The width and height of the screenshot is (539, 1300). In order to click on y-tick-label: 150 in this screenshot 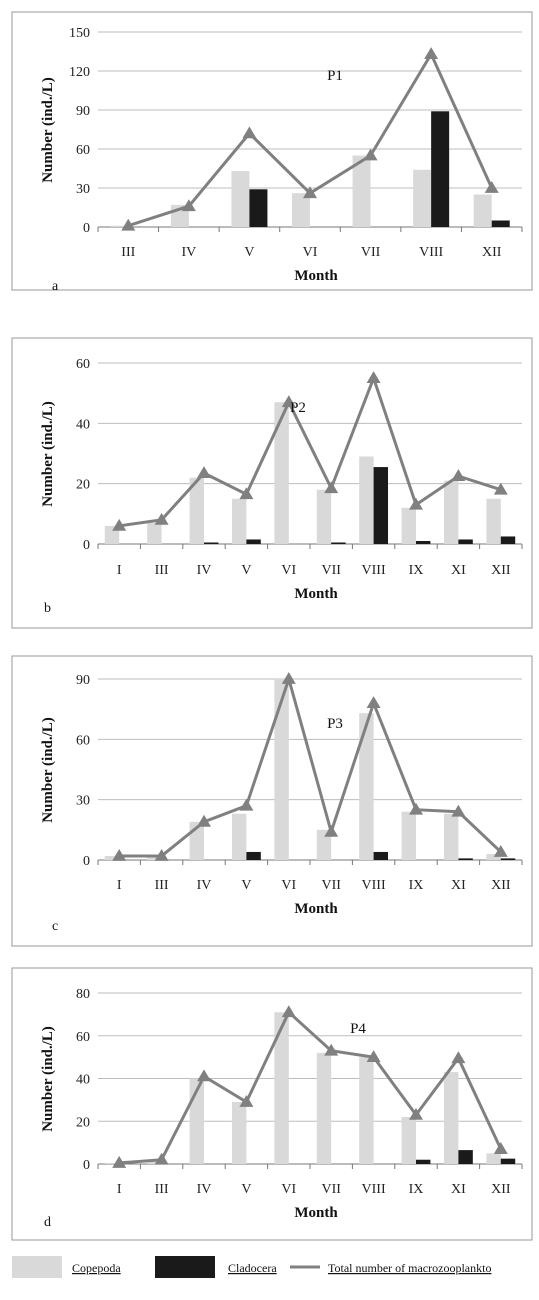, I will do `click(79, 33)`.